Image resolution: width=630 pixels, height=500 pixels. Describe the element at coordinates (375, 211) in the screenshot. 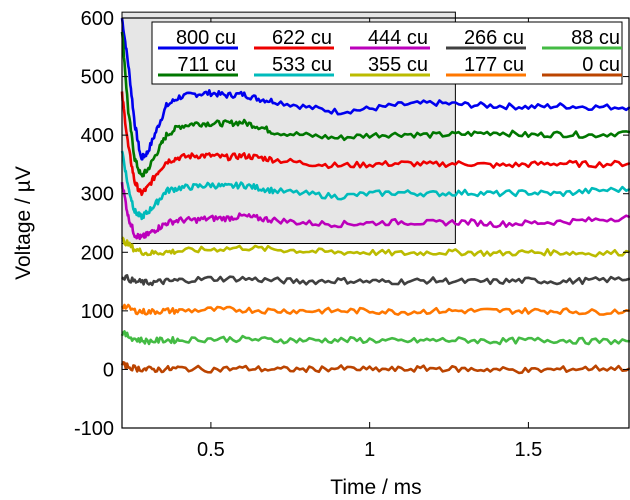

I see `series-line-444-cu` at that location.